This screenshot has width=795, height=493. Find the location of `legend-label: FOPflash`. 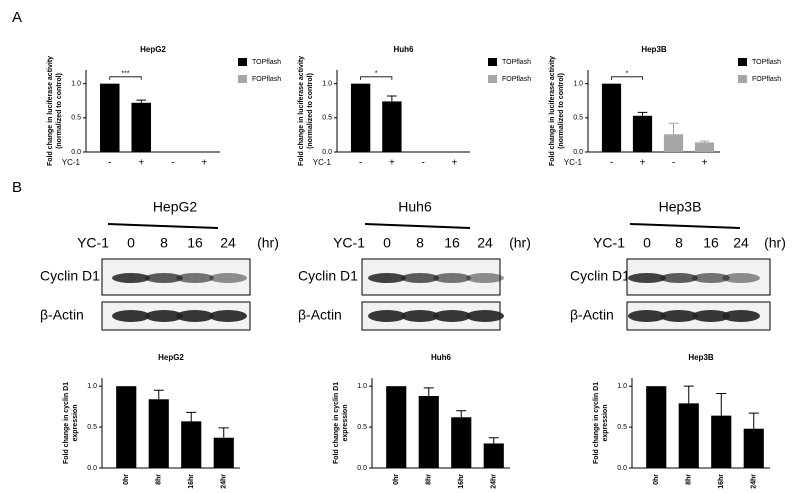

legend-label: FOPflash is located at coordinates (516, 79).